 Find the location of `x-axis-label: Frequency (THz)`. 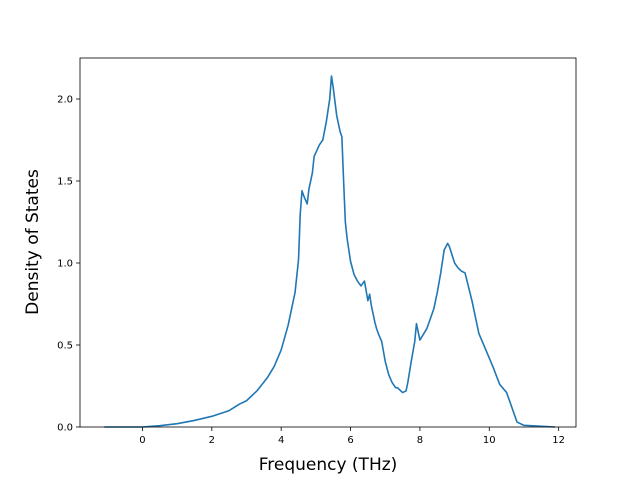

x-axis-label: Frequency (THz) is located at coordinates (328, 465).